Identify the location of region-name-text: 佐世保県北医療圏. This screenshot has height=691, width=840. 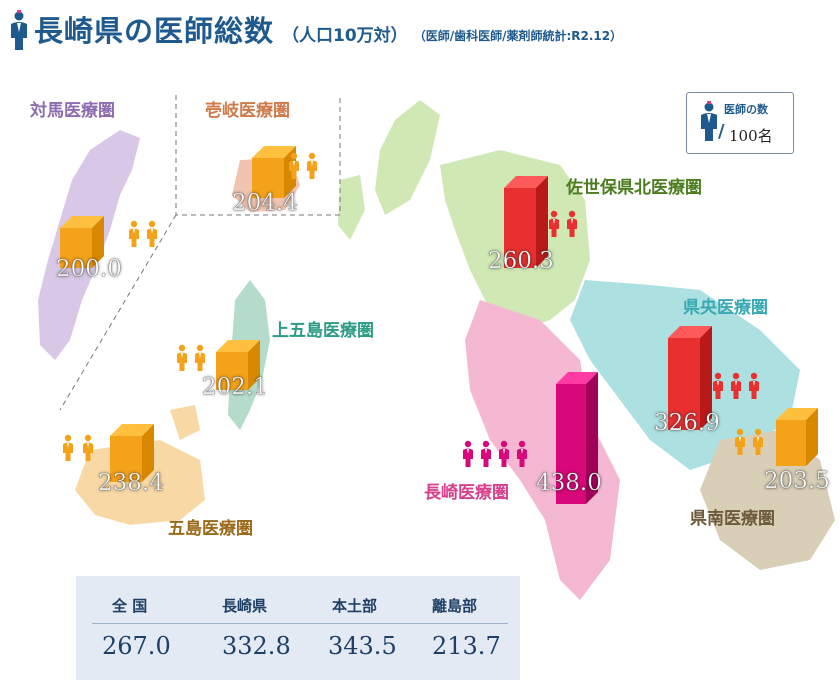
(634, 188).